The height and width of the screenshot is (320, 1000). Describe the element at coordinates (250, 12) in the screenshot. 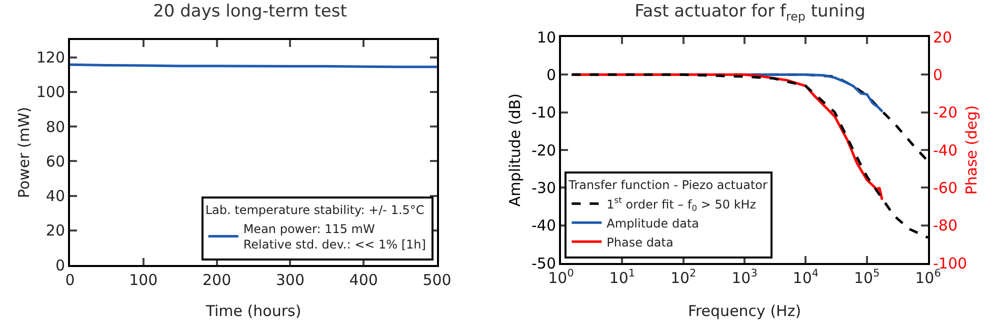

I see `chart-title: 20 days long-term test` at that location.